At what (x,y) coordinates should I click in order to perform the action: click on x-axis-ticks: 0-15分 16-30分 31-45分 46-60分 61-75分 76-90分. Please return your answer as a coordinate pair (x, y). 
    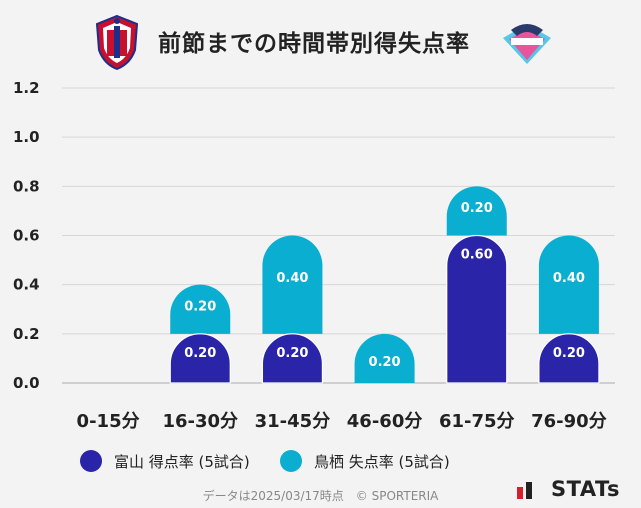
    Looking at the image, I should click on (342, 421).